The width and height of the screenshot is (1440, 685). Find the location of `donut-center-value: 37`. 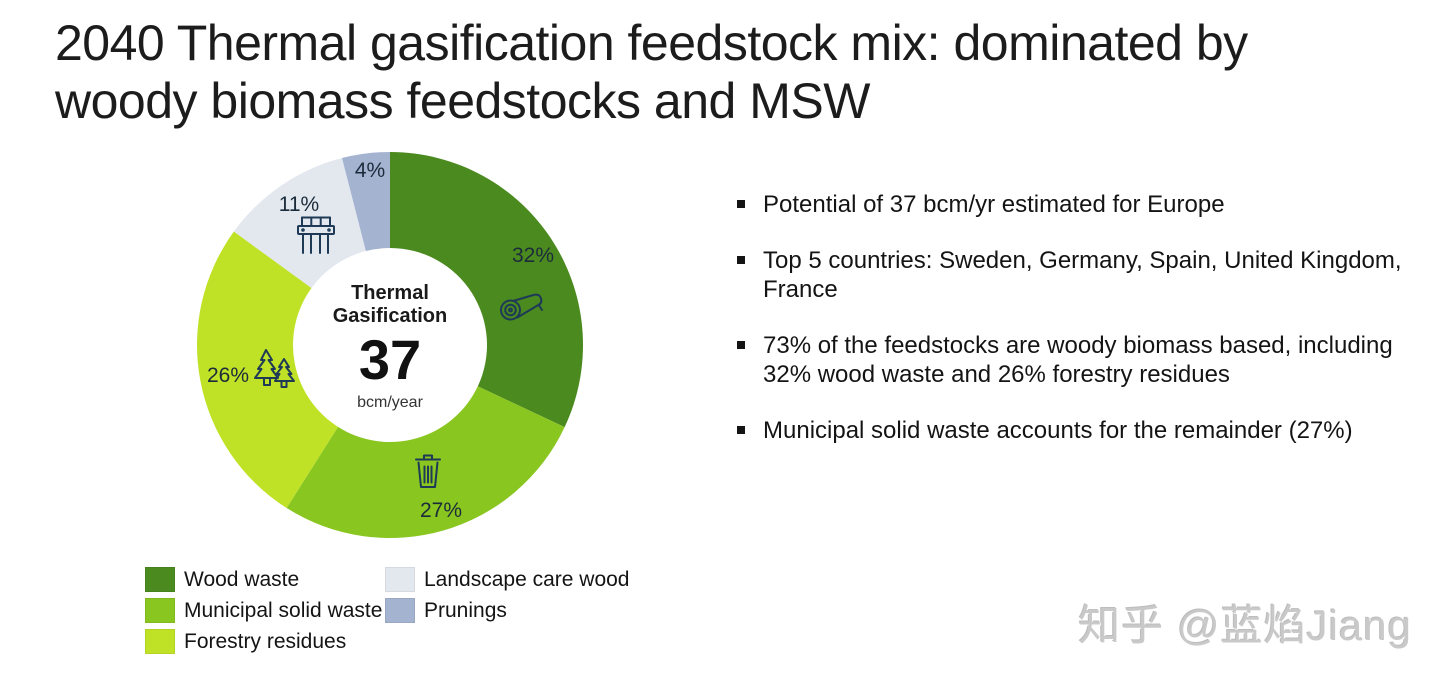

donut-center-value: 37 is located at coordinates (390, 359).